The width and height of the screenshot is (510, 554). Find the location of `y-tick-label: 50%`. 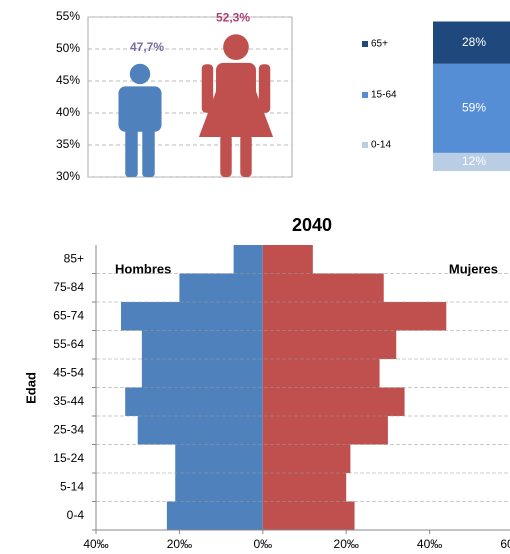

y-tick-label: 50% is located at coordinates (68, 48).